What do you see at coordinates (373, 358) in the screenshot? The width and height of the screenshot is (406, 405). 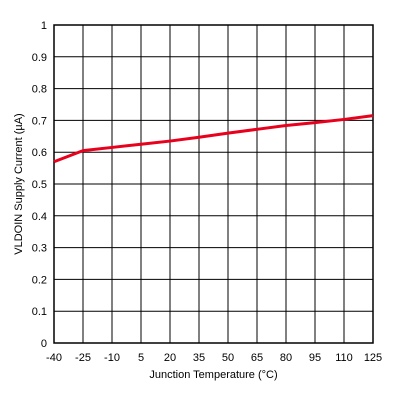 I see `x-tick-label: 125` at bounding box center [373, 358].